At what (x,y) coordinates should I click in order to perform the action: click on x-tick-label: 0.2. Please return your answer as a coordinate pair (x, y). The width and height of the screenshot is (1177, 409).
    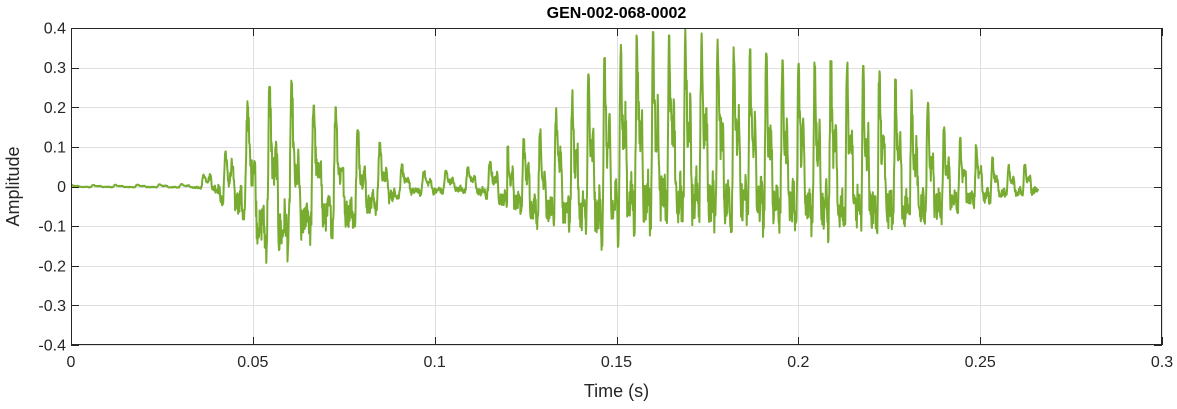
    Looking at the image, I should click on (798, 362).